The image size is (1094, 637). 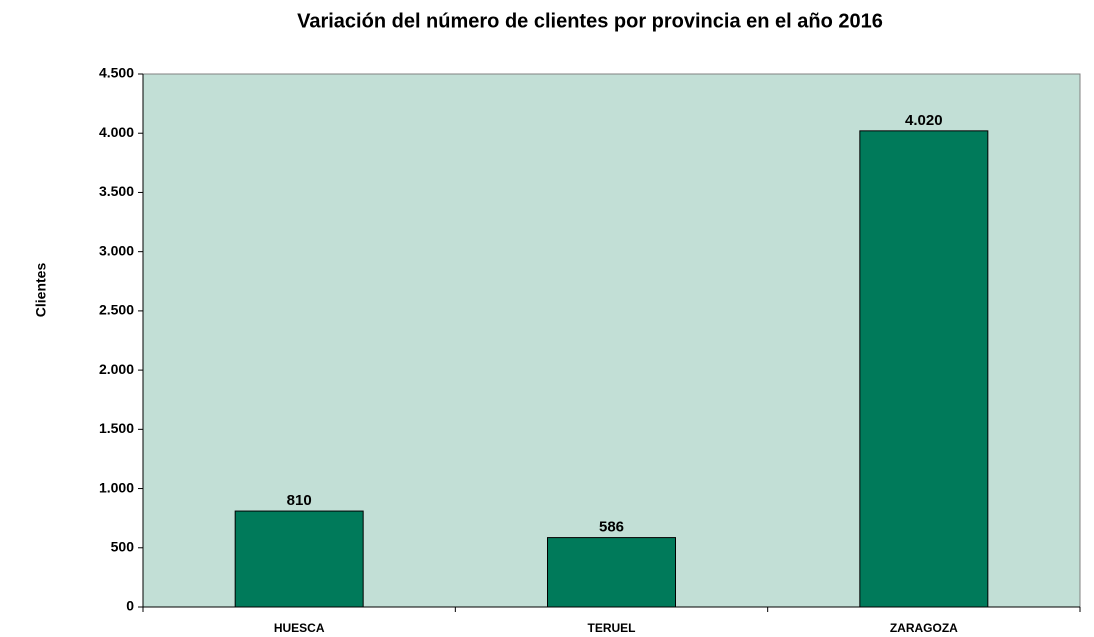 What do you see at coordinates (130, 606) in the screenshot?
I see `y-tick-label: 0` at bounding box center [130, 606].